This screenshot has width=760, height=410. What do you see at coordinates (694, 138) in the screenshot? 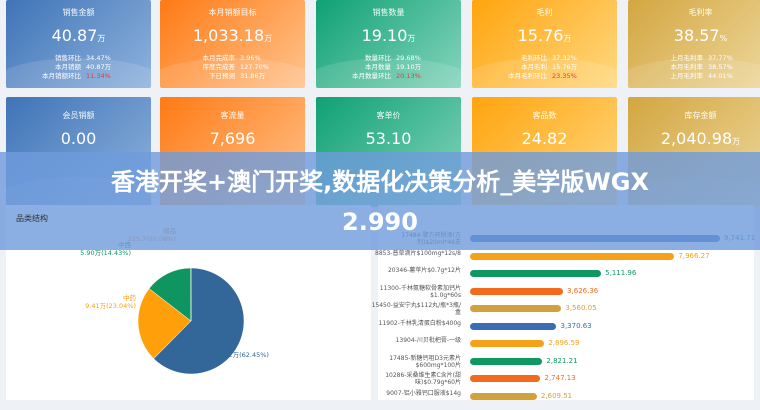
I see `kpi-value: 2,040.98万` at bounding box center [694, 138].